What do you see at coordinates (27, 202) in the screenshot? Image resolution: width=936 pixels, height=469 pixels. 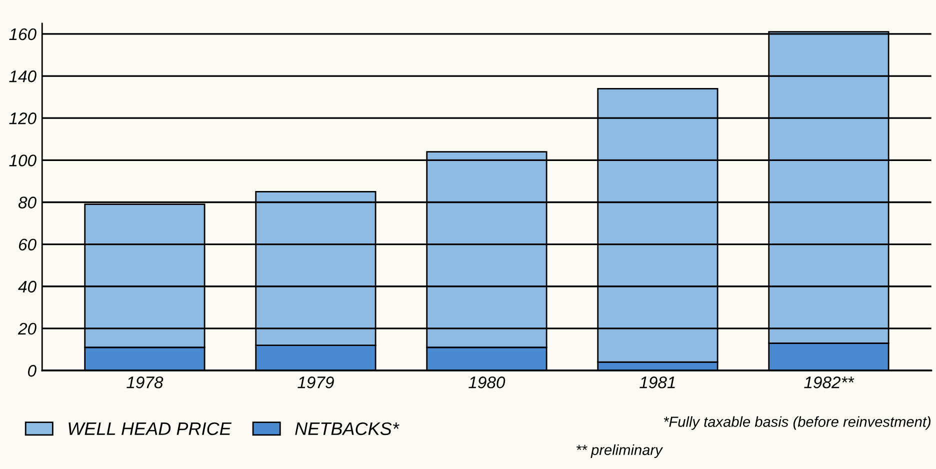 I see `y-tick-label: 80` at bounding box center [27, 202].